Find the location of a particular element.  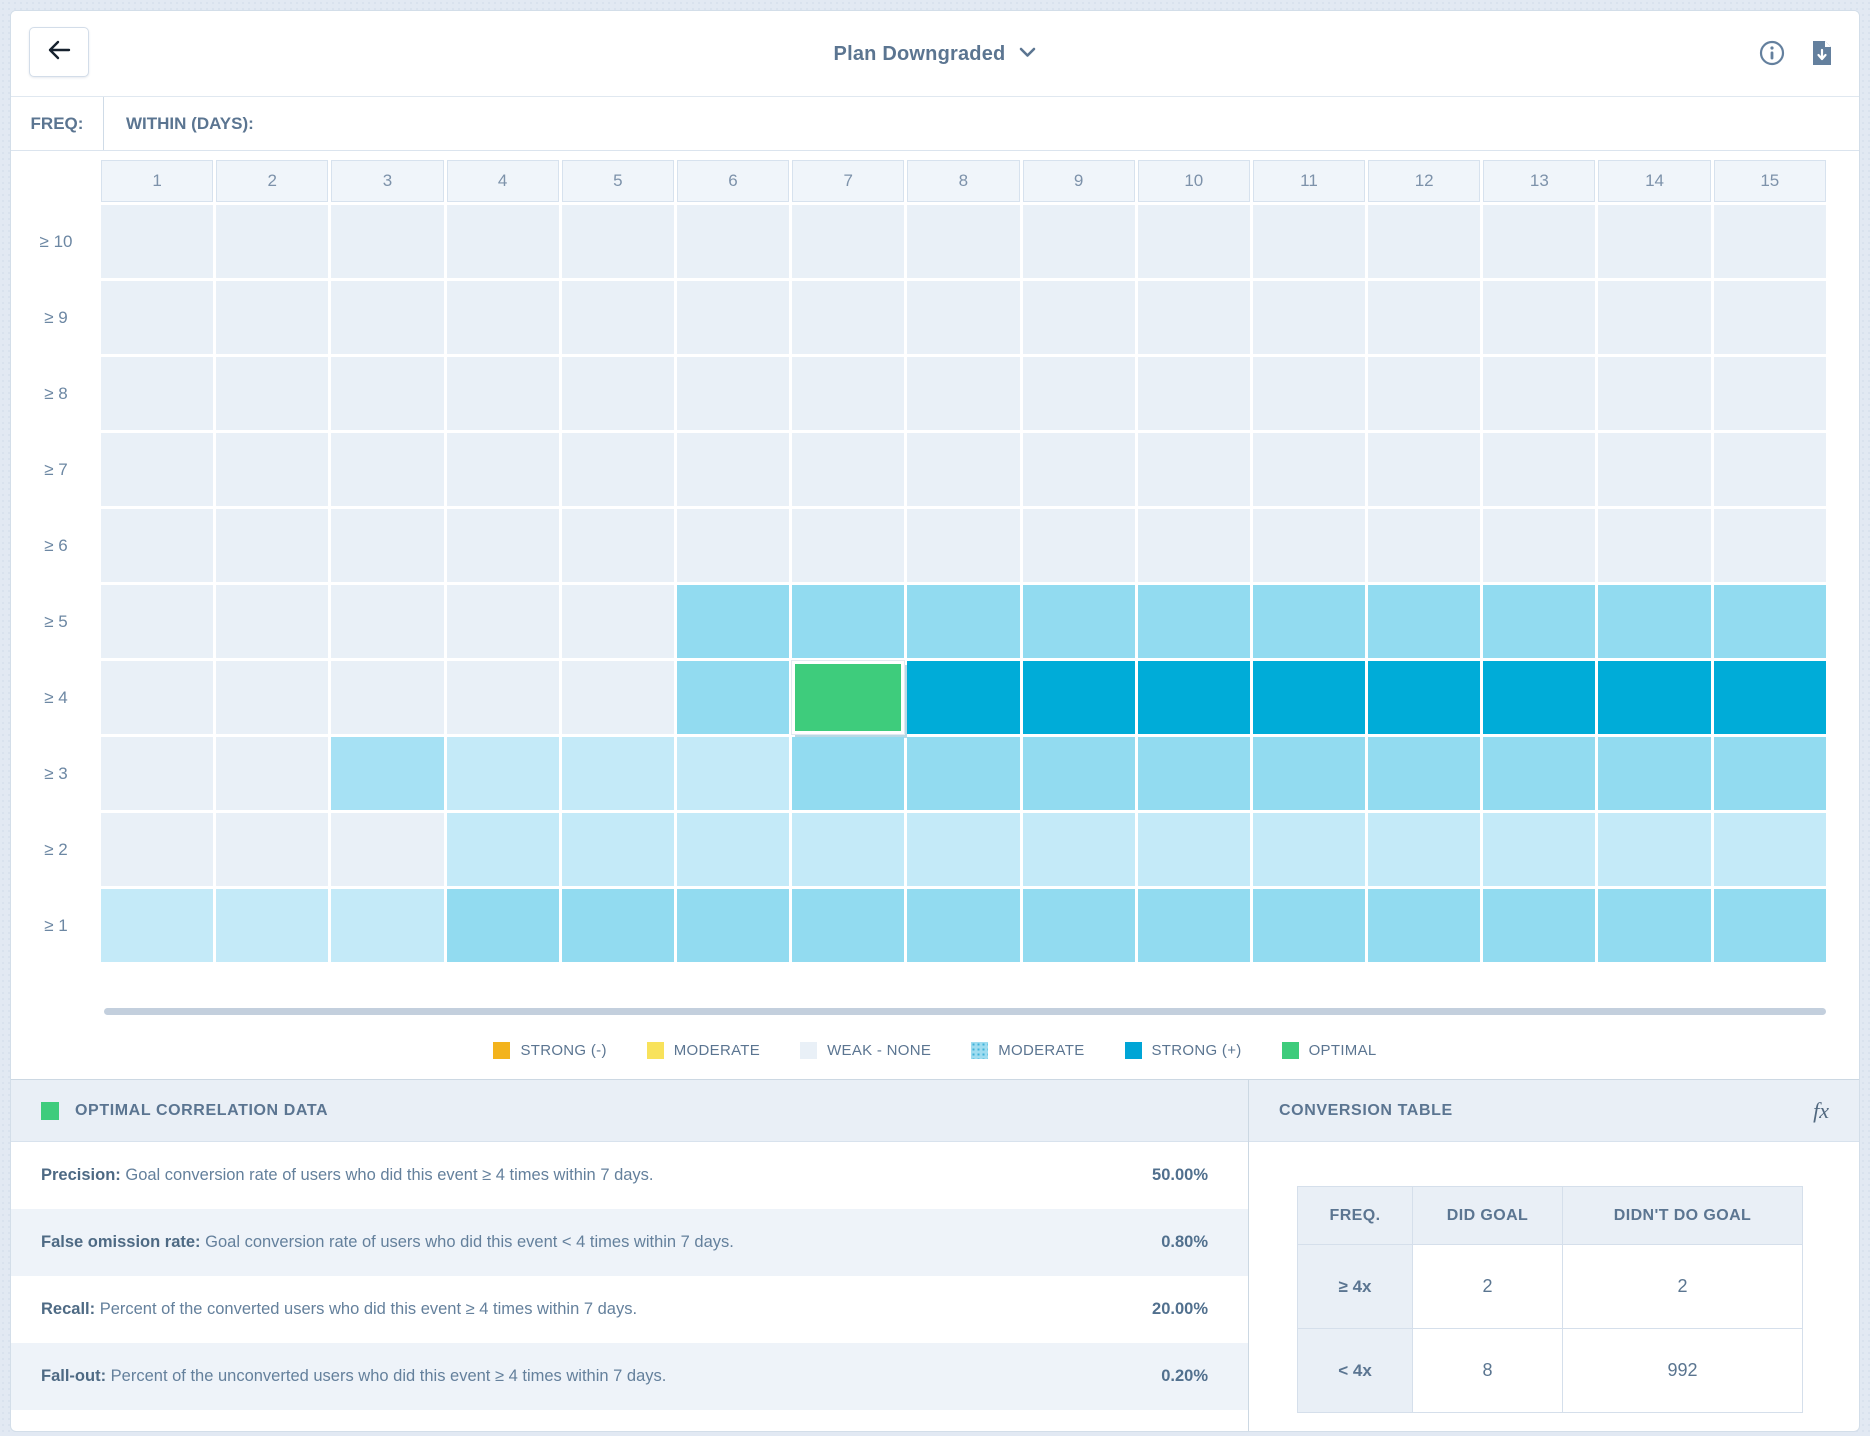

download-button is located at coordinates (1822, 54).